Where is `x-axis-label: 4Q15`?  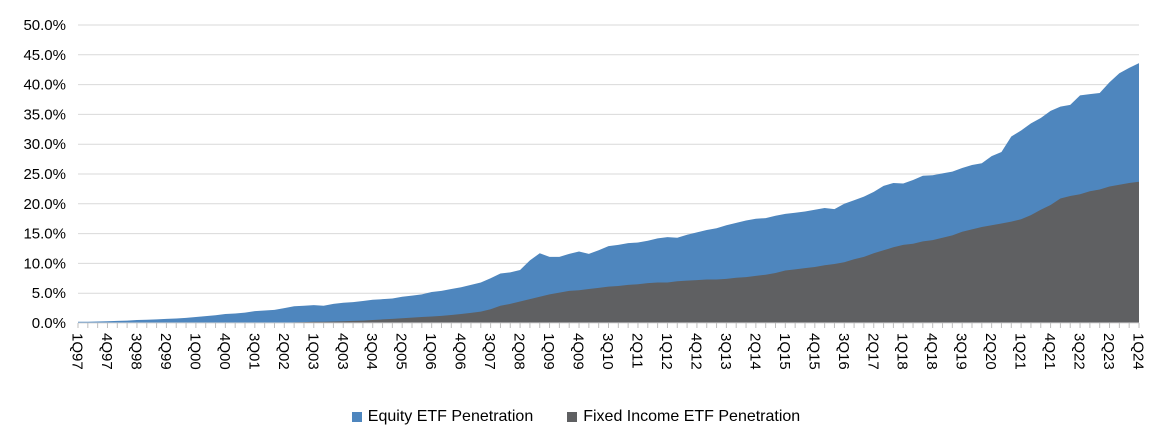 x-axis-label: 4Q15 is located at coordinates (813, 351).